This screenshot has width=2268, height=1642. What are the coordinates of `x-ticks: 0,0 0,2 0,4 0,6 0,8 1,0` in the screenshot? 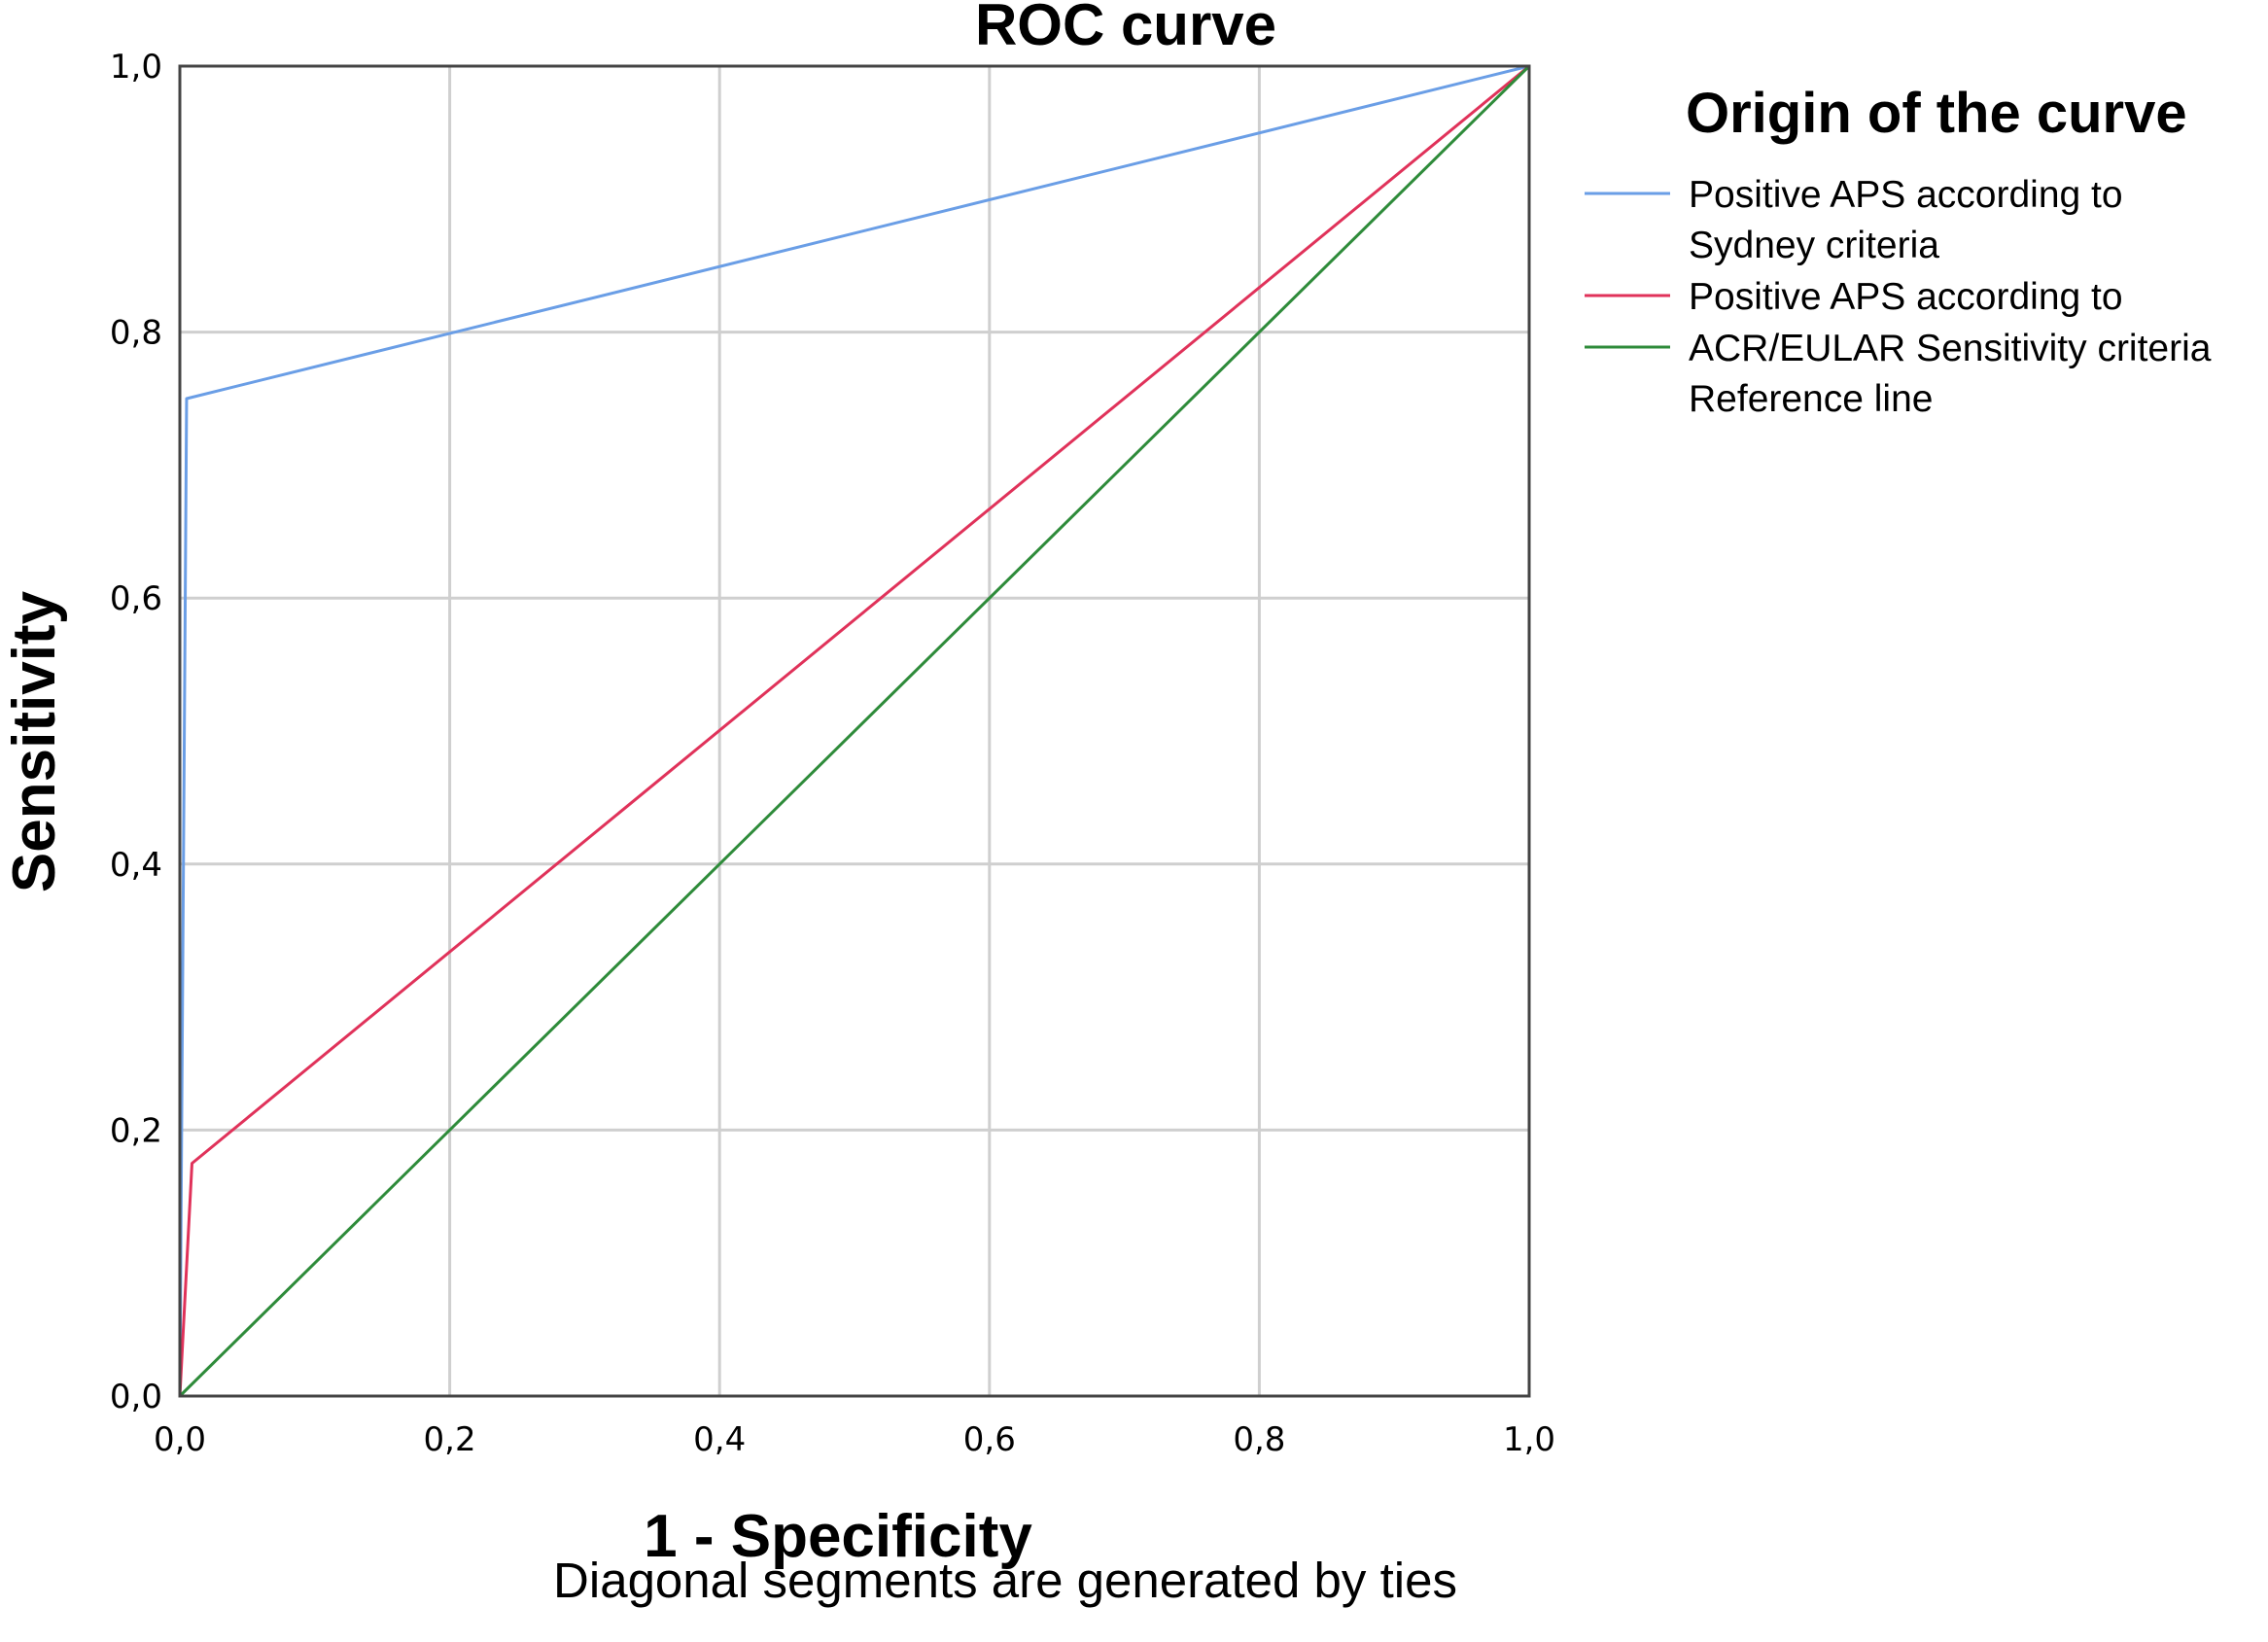 It's located at (855, 1439).